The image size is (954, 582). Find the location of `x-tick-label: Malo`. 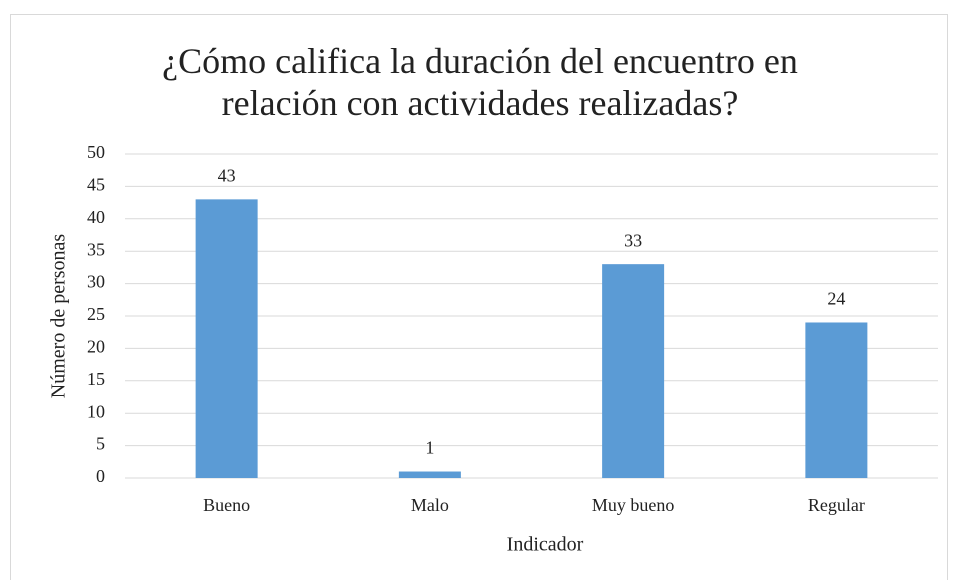

x-tick-label: Malo is located at coordinates (430, 505).